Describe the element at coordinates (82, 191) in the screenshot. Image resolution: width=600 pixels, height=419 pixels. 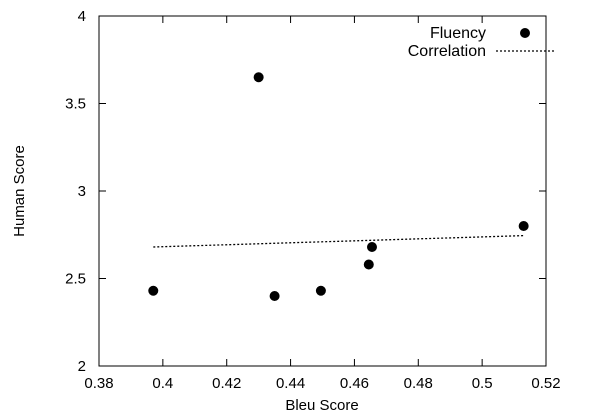
I see `y-tick-label: 3` at that location.